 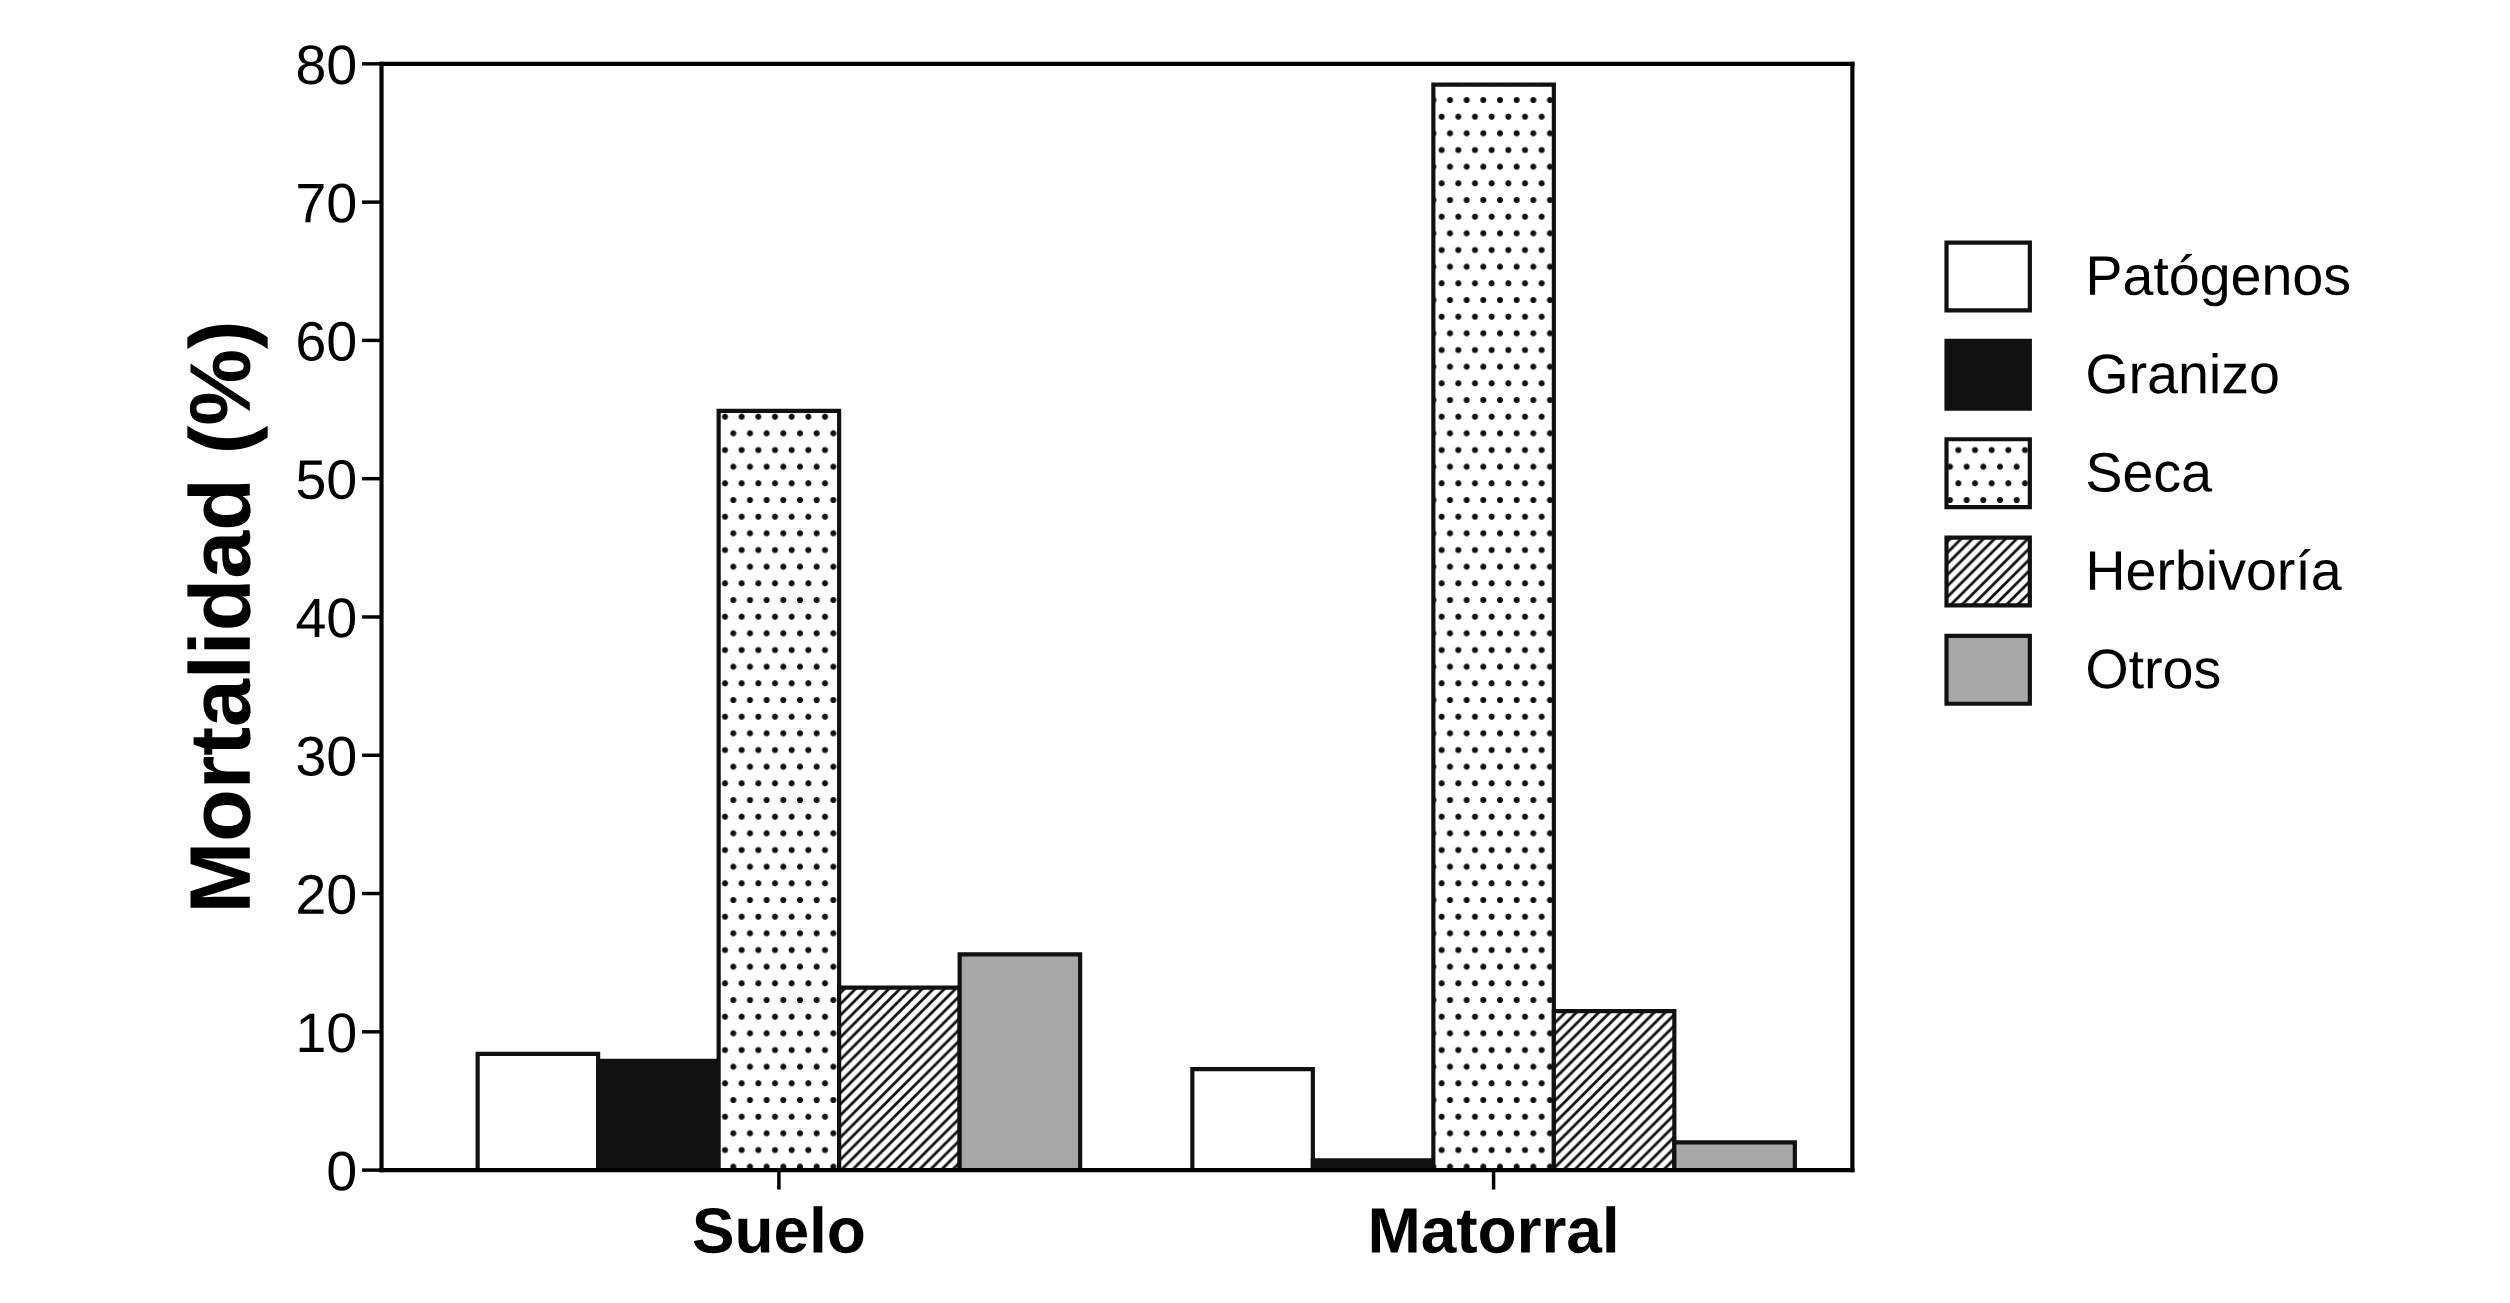 What do you see at coordinates (778, 1230) in the screenshot?
I see `x-tick-label: Suelo` at bounding box center [778, 1230].